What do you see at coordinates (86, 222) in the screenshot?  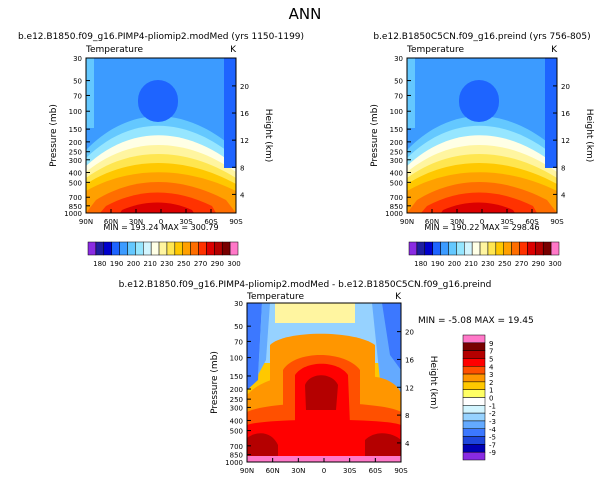 I see `panel-1-xtick-label: 90N` at bounding box center [86, 222].